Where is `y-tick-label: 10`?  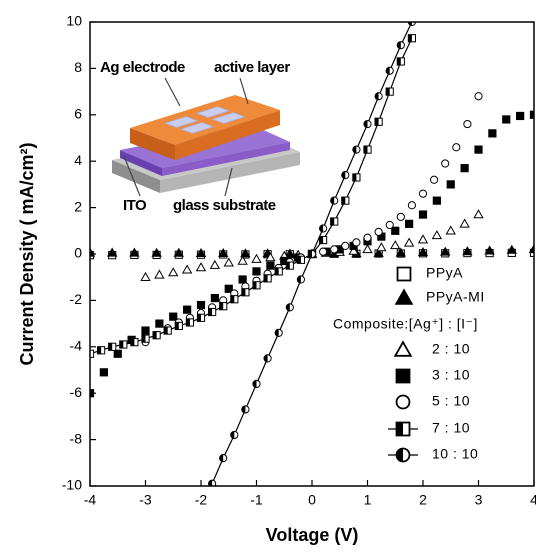 y-tick-label: 10 is located at coordinates (74, 21).